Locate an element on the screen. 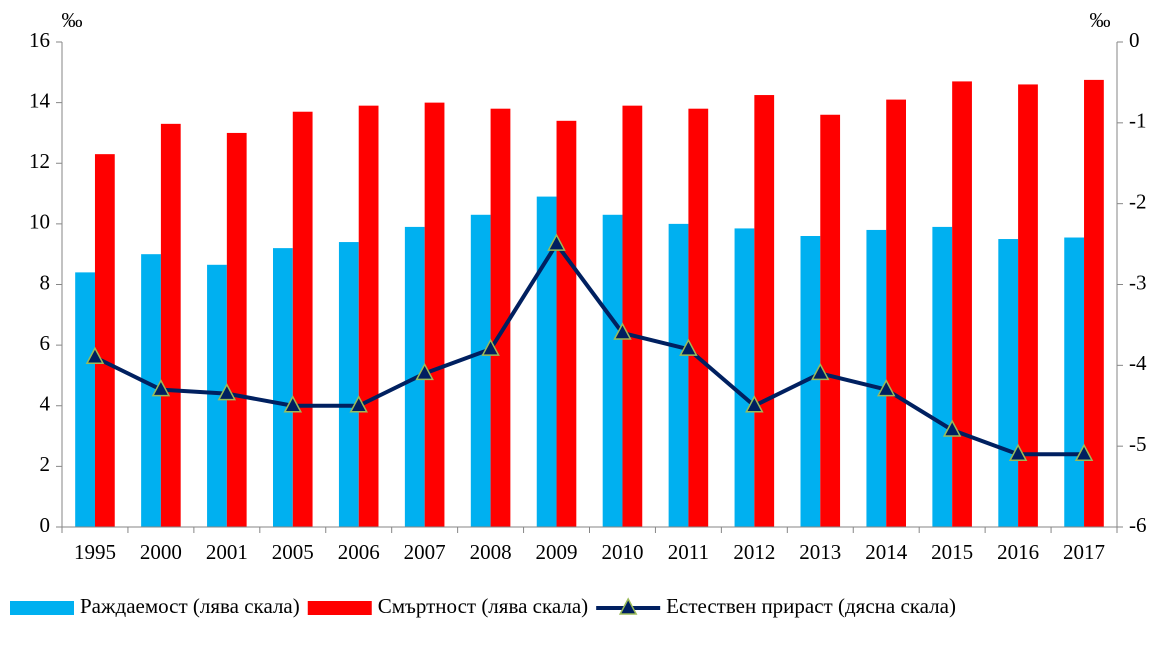 The width and height of the screenshot is (1165, 649). x-tick-label: 2007 is located at coordinates (425, 552).